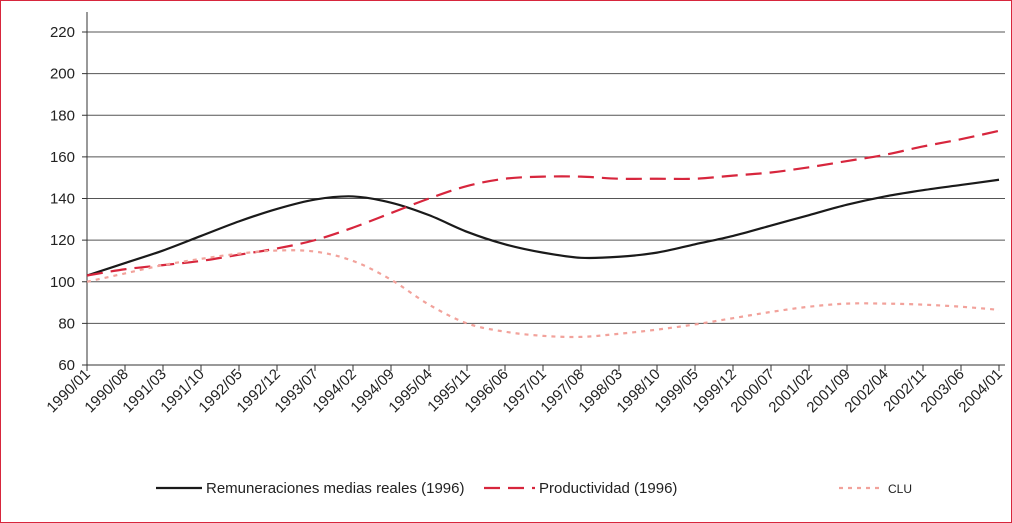  Describe the element at coordinates (62, 74) in the screenshot. I see `y-tick-label: 200` at that location.